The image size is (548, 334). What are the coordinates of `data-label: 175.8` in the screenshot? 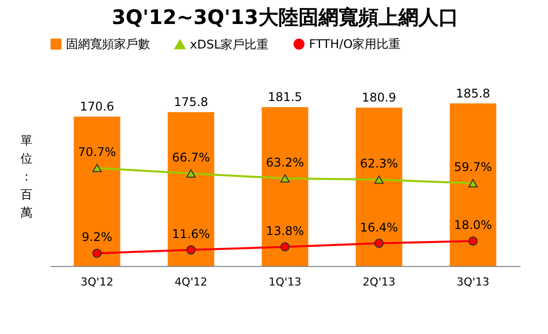 It's located at (191, 102).